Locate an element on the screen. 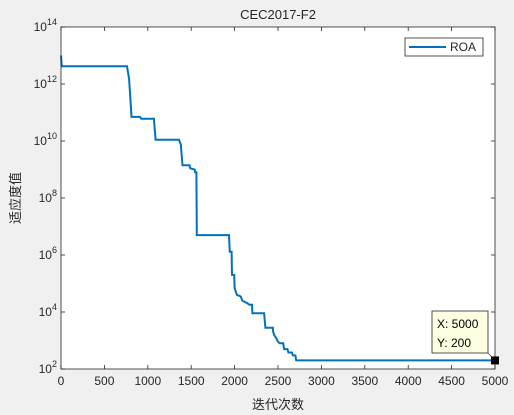  x-axis-label: 迭代次数 is located at coordinates (278, 405).